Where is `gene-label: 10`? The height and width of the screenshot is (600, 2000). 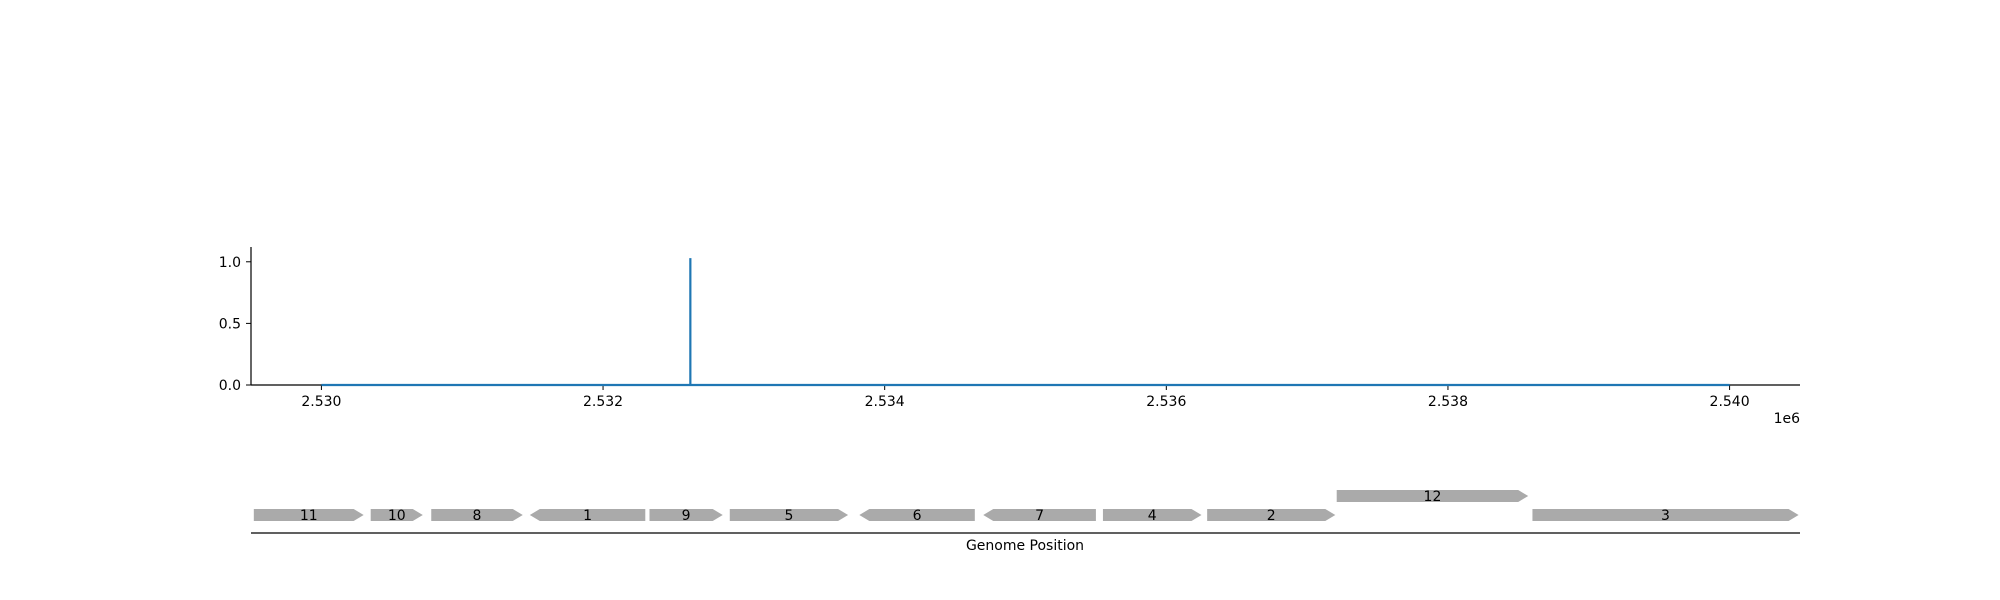
gene-label: 10 is located at coordinates (397, 516).